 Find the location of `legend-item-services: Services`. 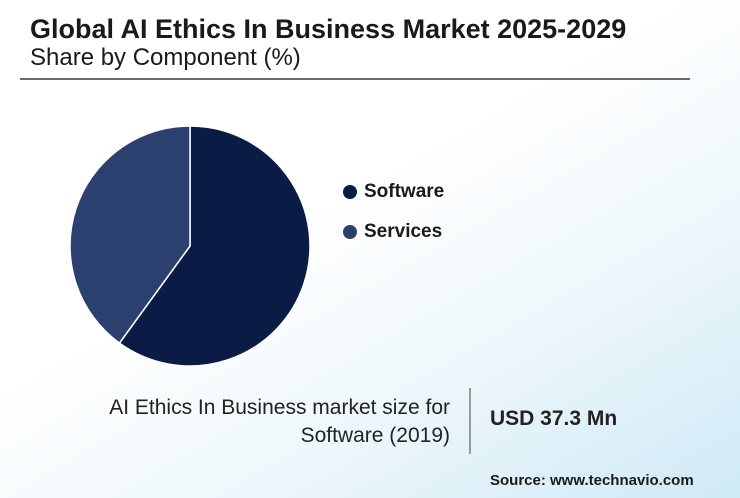

legend-item-services: Services is located at coordinates (393, 232).